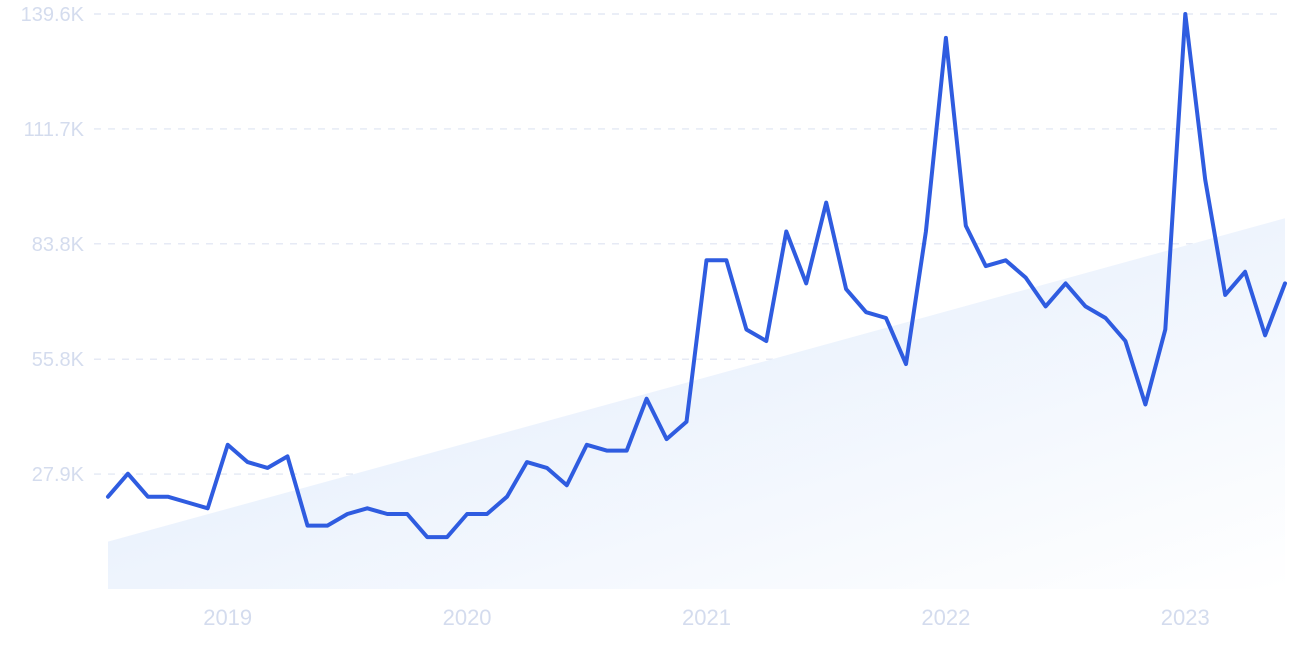 The height and width of the screenshot is (645, 1290). I want to click on x-tick-label: 2023, so click(1185, 617).